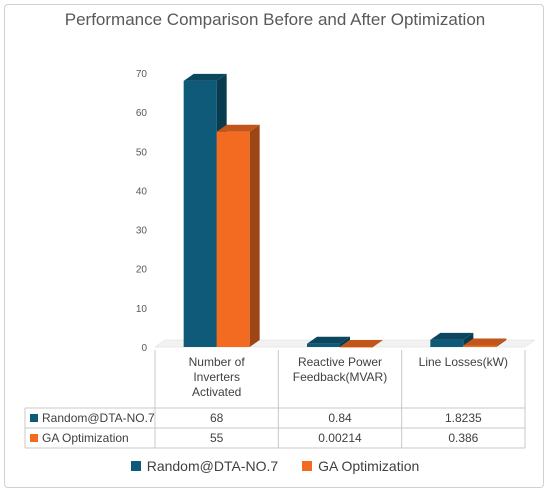  What do you see at coordinates (85, 438) in the screenshot?
I see `table-series-name: GA Optimization` at bounding box center [85, 438].